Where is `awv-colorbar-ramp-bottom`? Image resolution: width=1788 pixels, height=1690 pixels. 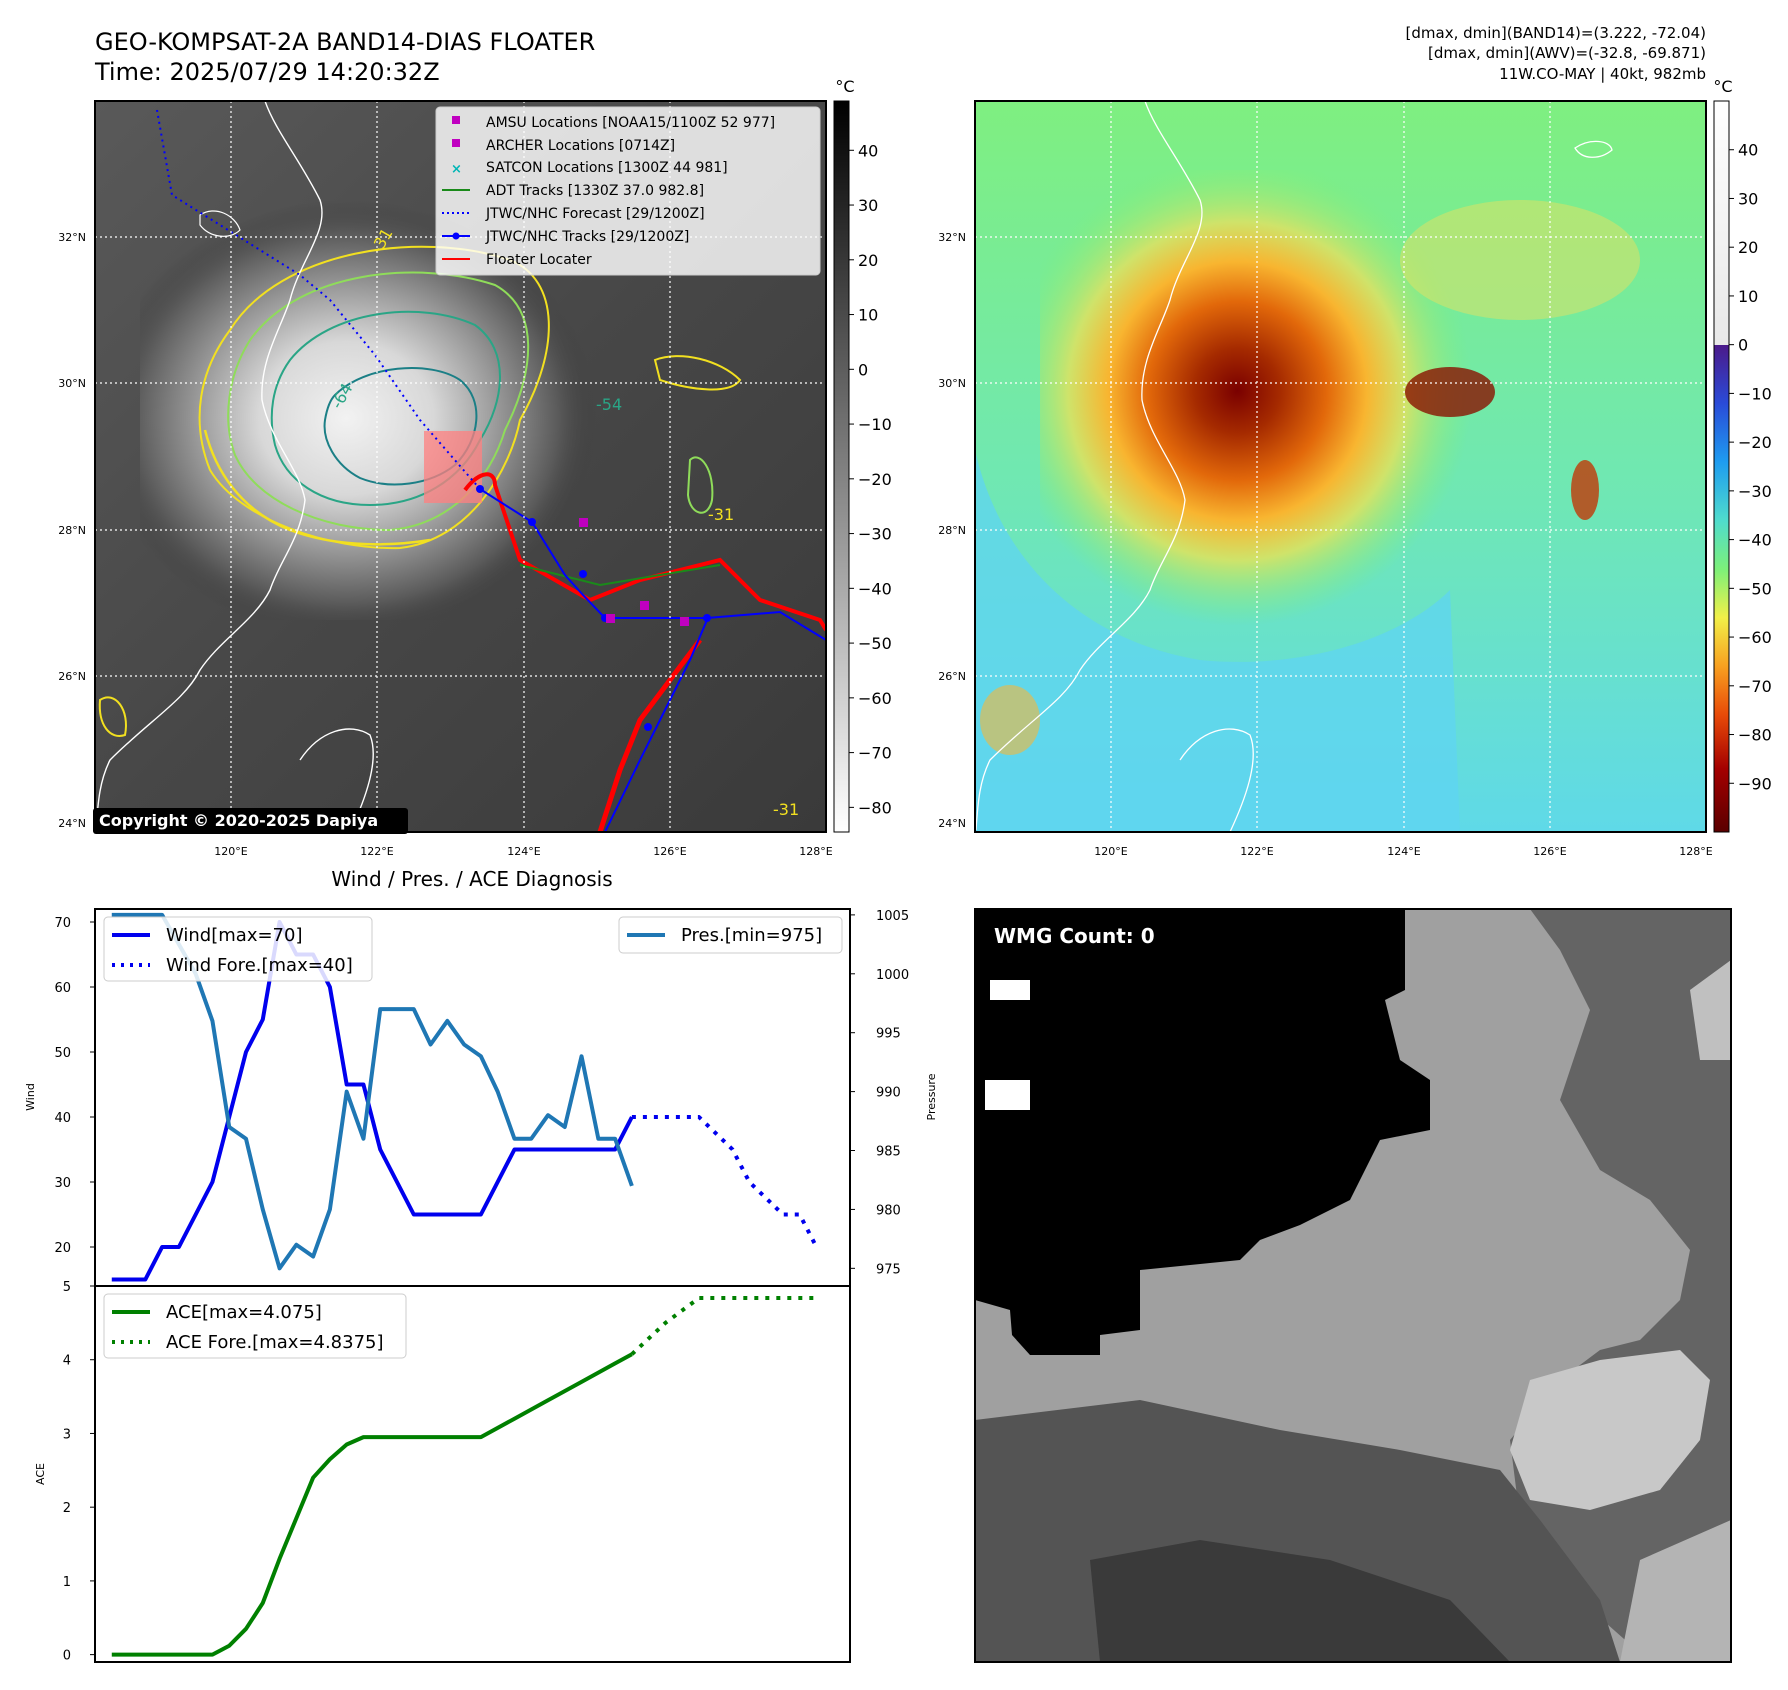
awv-colorbar-ramp-bottom is located at coordinates (1721, 588).